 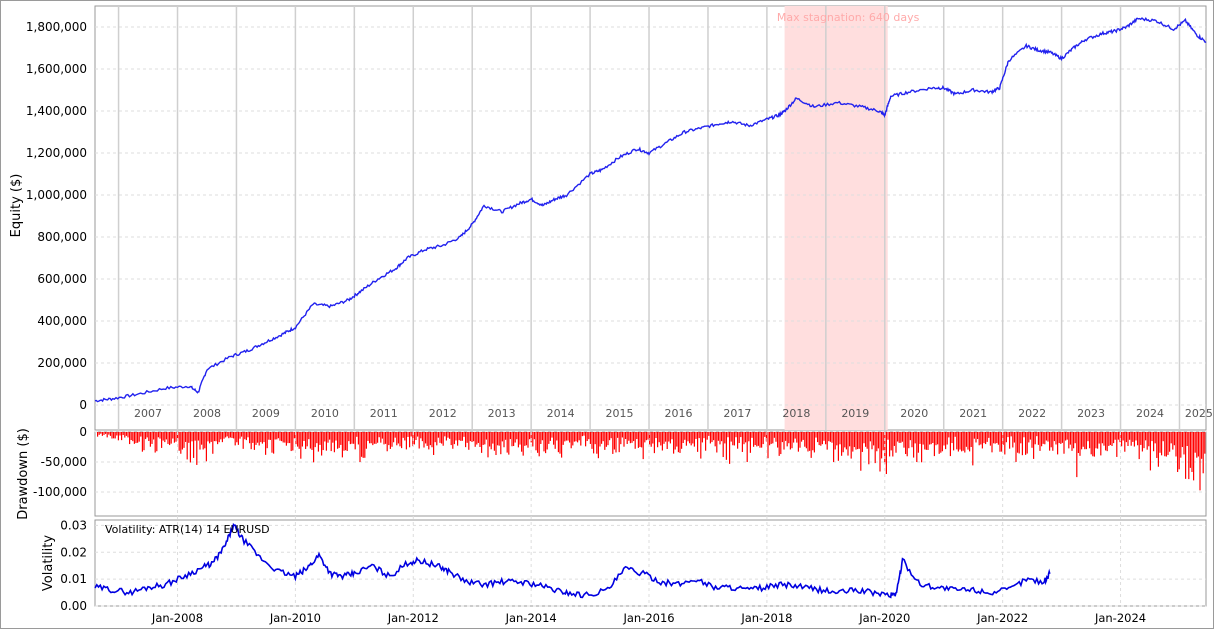 What do you see at coordinates (56, 111) in the screenshot?
I see `equity-ytick-label: 1,400,000` at bounding box center [56, 111].